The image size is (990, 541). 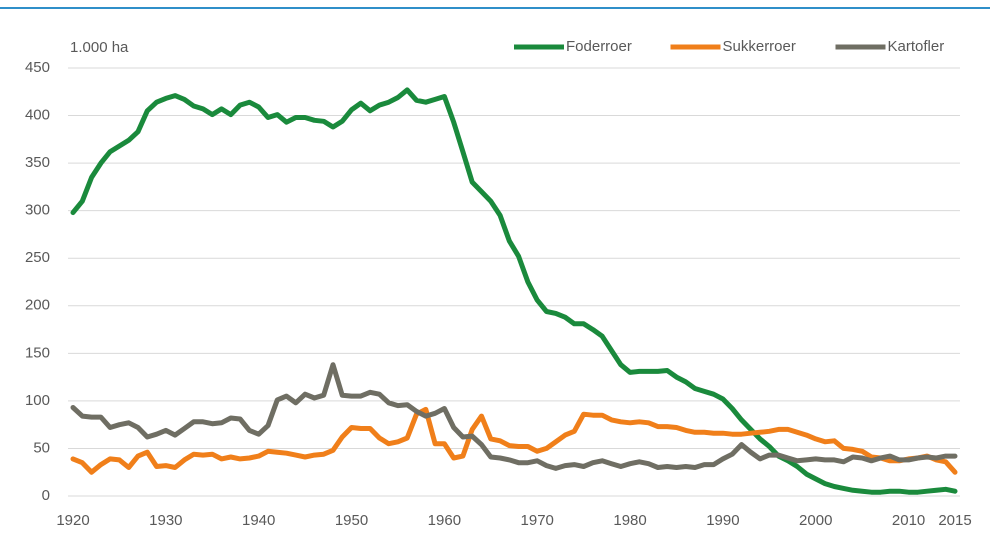 What do you see at coordinates (599, 46) in the screenshot?
I see `legend-label: Foderroer` at bounding box center [599, 46].